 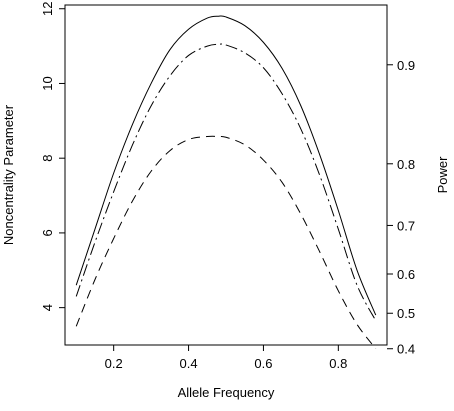 What do you see at coordinates (47, 232) in the screenshot?
I see `y-tick-label-left: 6` at bounding box center [47, 232].